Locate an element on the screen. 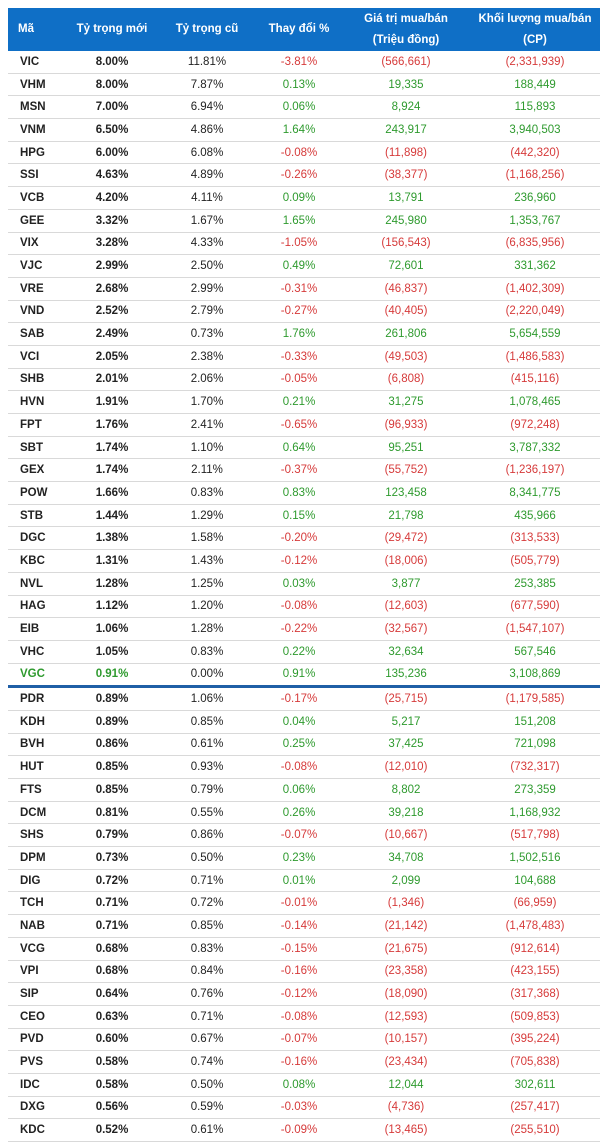 The height and width of the screenshot is (1142, 616). cell-old-weight: 2.06% is located at coordinates (207, 380).